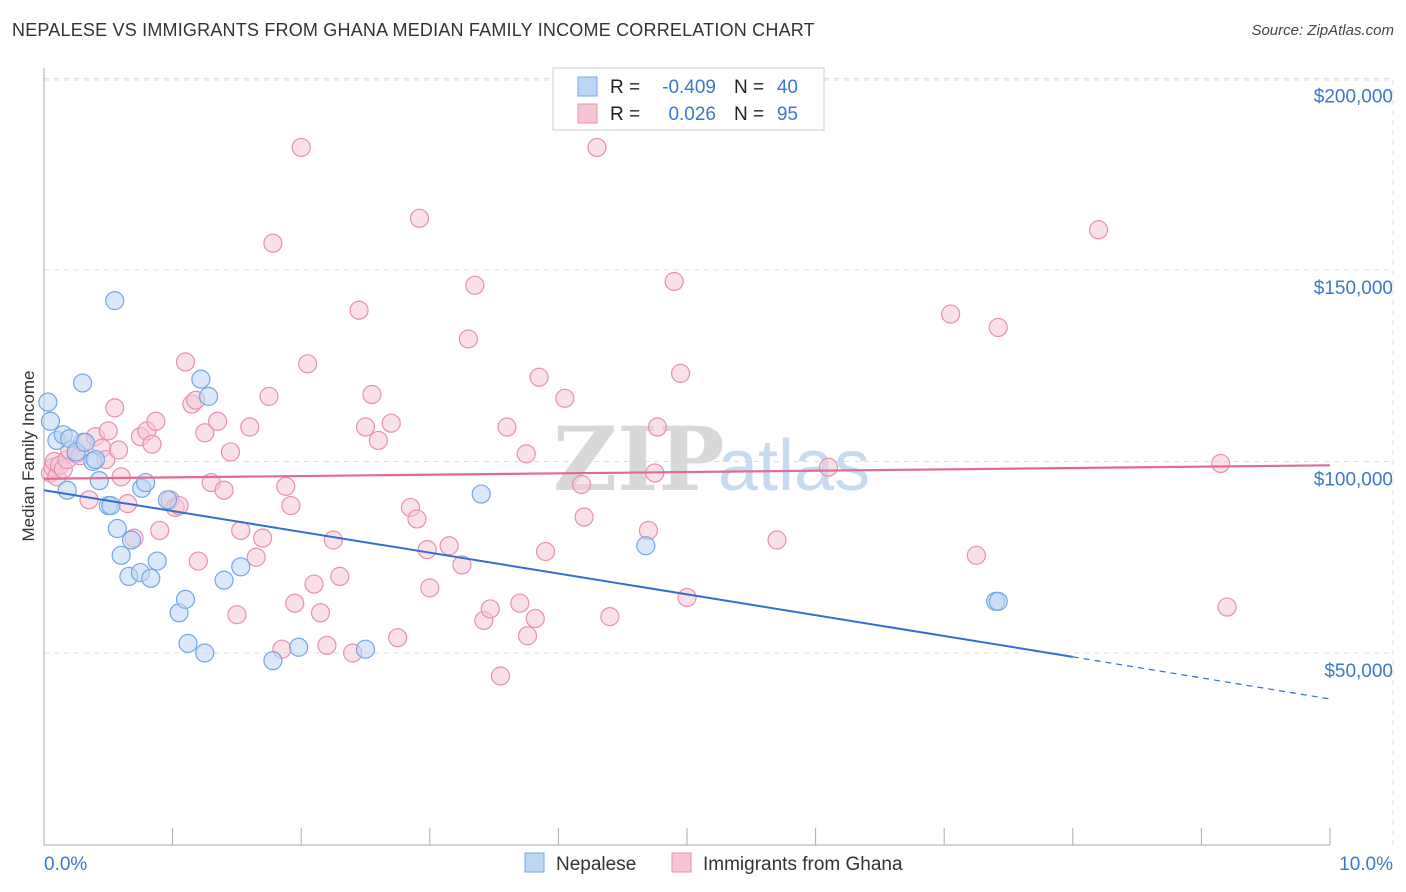  What do you see at coordinates (687, 836) in the screenshot?
I see `x-axis-ticks` at bounding box center [687, 836].